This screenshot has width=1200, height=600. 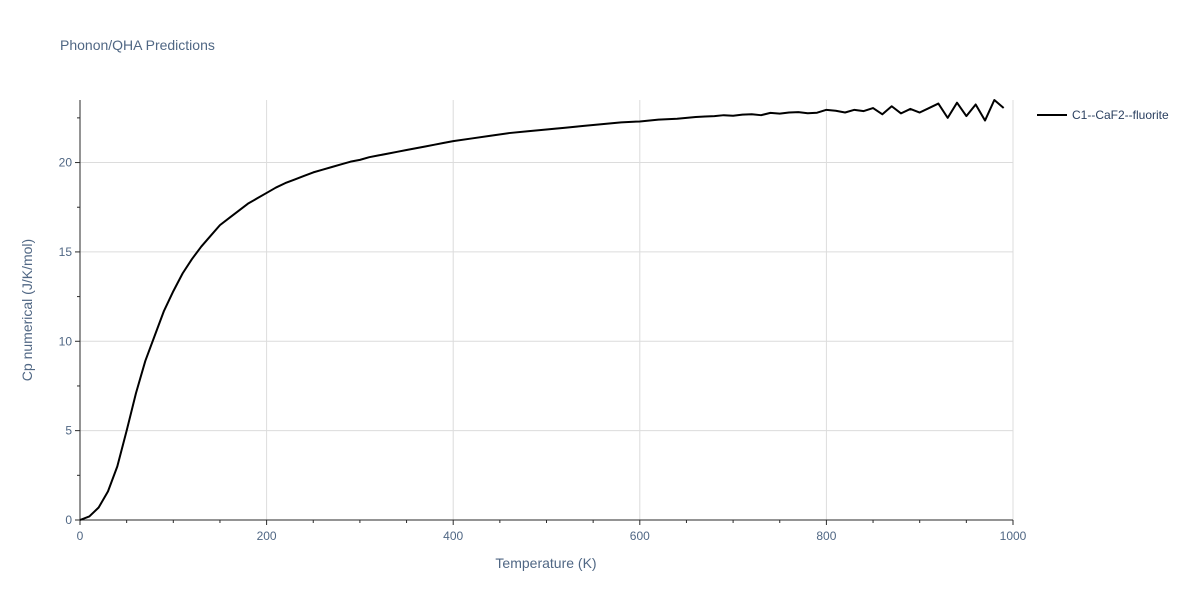 I want to click on x-tick-label-200: 200, so click(x=267, y=536).